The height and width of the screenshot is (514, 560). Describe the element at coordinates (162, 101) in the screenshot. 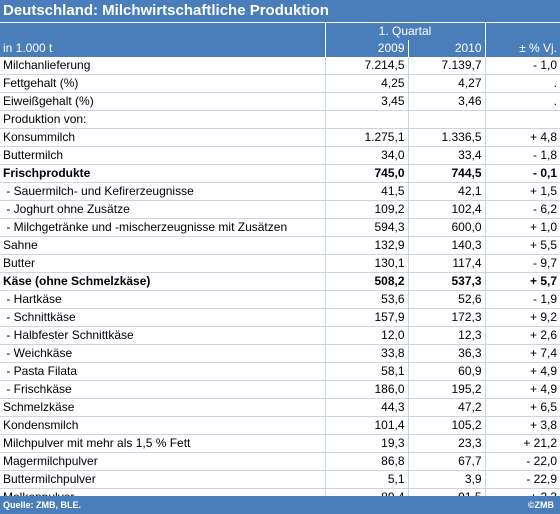

I see `table-cell: Eiweißgehalt (%)` at that location.